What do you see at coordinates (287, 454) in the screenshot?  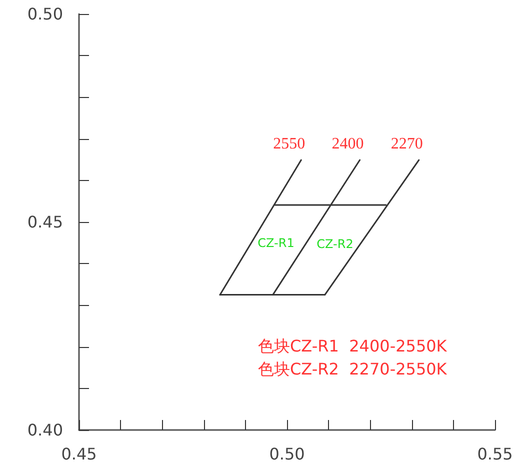 I see `text: 0.50` at bounding box center [287, 454].